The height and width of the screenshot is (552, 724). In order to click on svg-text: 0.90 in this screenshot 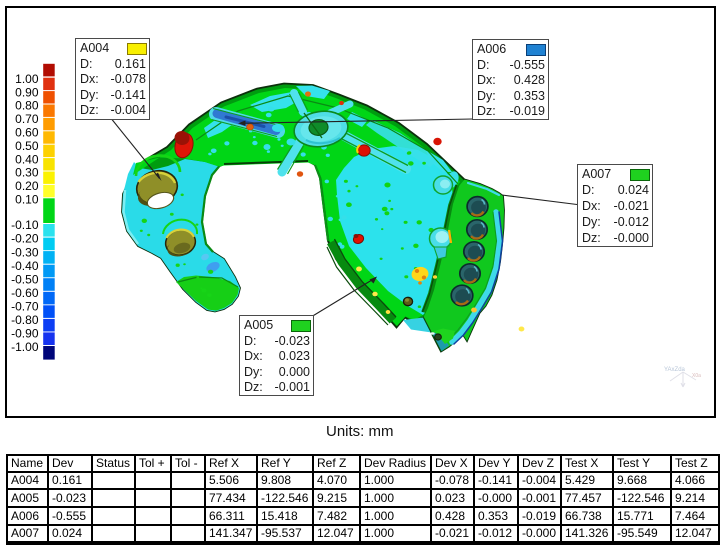, I will do `click(27, 92)`.